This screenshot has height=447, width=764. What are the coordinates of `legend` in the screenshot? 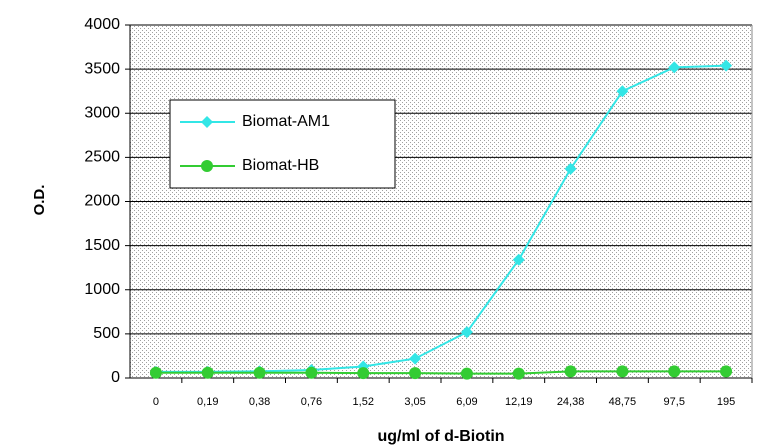 It's located at (282, 144).